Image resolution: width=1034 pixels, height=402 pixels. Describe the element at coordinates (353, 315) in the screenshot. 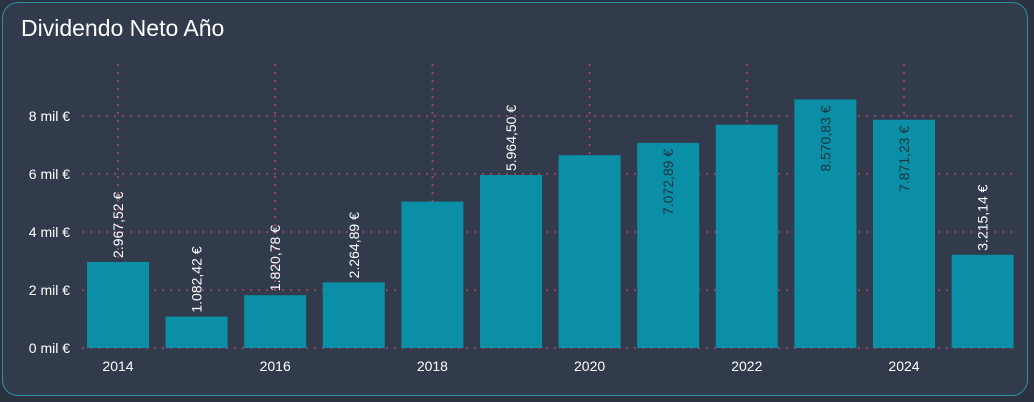

I see `bar-2017` at that location.